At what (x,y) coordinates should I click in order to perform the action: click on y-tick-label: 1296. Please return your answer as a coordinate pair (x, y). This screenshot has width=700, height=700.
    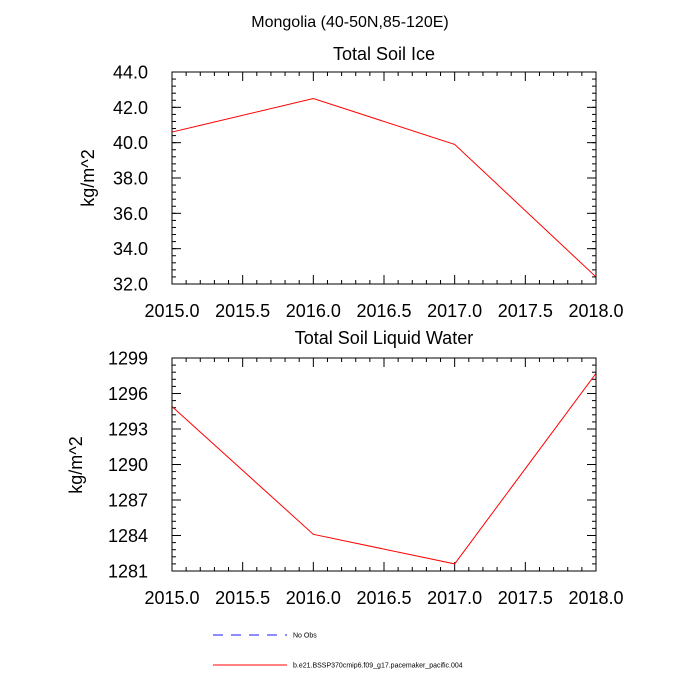
    Looking at the image, I should click on (128, 394).